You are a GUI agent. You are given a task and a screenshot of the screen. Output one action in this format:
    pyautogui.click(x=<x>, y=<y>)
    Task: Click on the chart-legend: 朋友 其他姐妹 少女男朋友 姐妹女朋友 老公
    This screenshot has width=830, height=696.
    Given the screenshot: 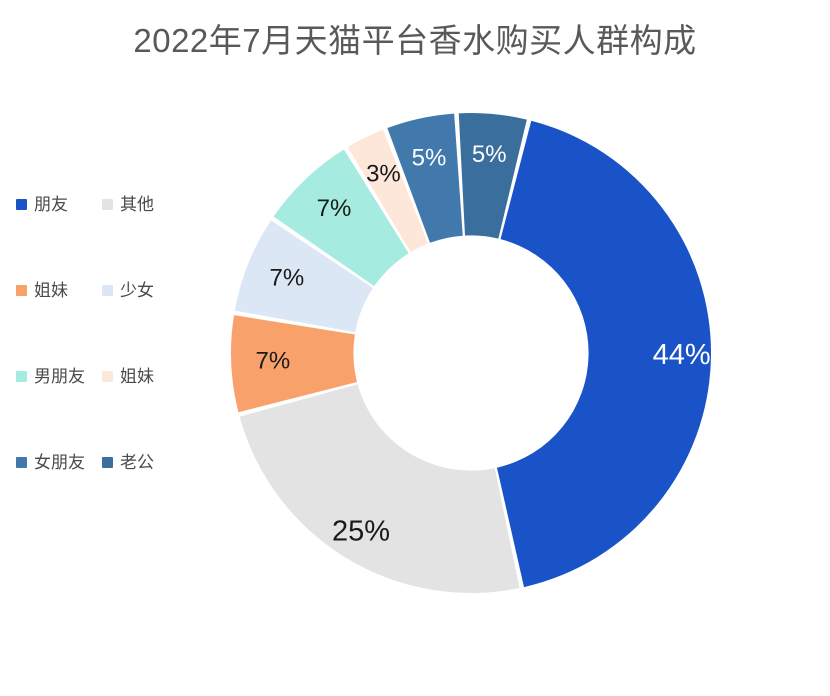 What is the action you would take?
    pyautogui.click(x=106, y=364)
    